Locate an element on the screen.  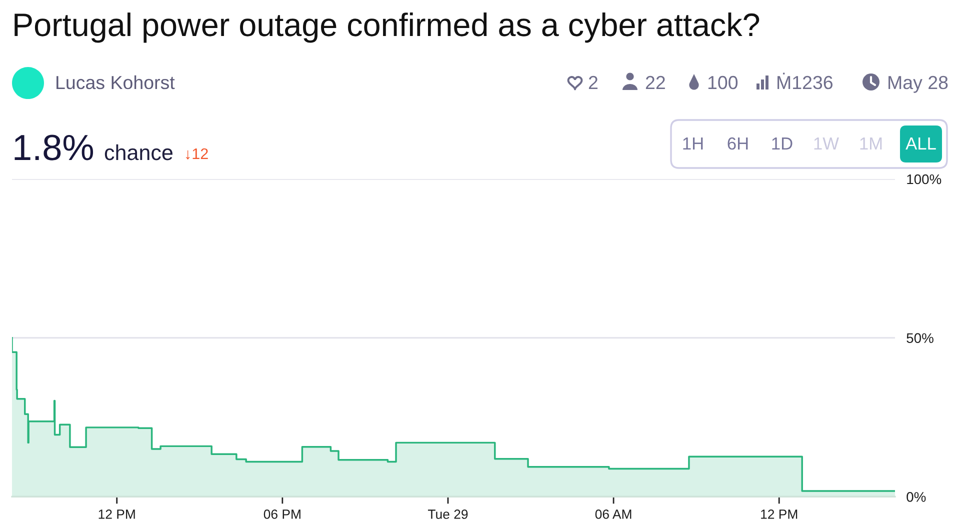
text: ↓12 is located at coordinates (197, 154).